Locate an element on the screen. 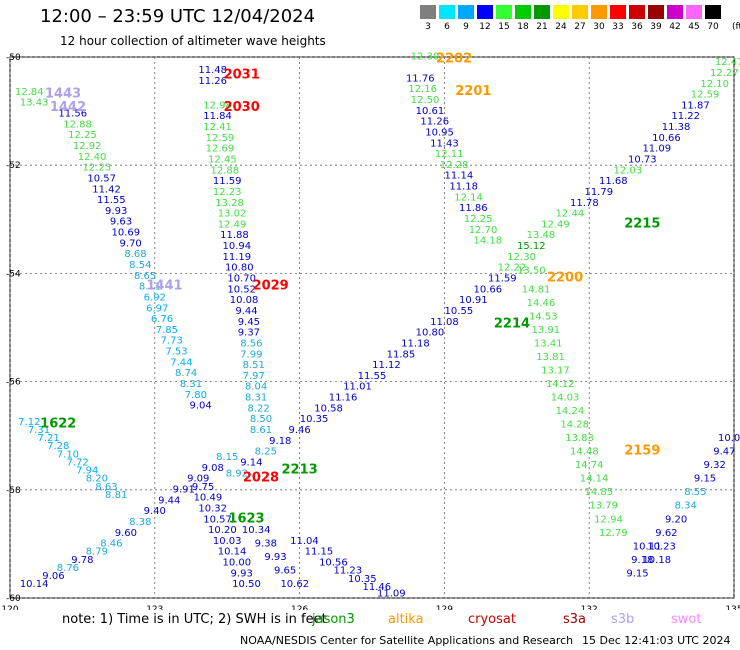  wave-height-value: 11.15 is located at coordinates (319, 552).